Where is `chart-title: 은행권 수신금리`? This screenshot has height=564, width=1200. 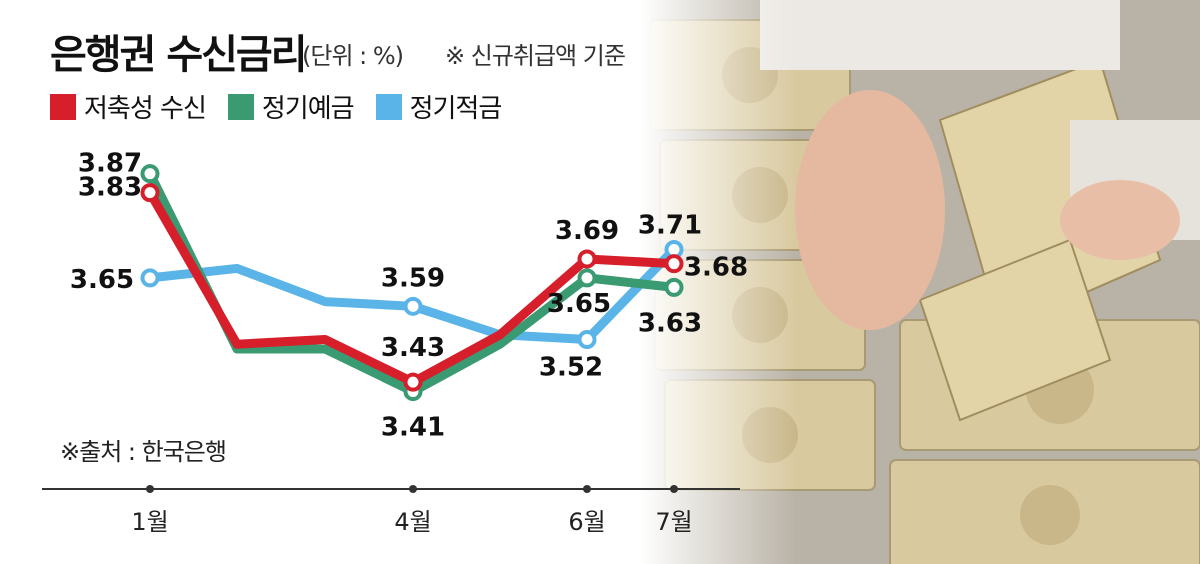
chart-title: 은행권 수신금리 is located at coordinates (179, 55).